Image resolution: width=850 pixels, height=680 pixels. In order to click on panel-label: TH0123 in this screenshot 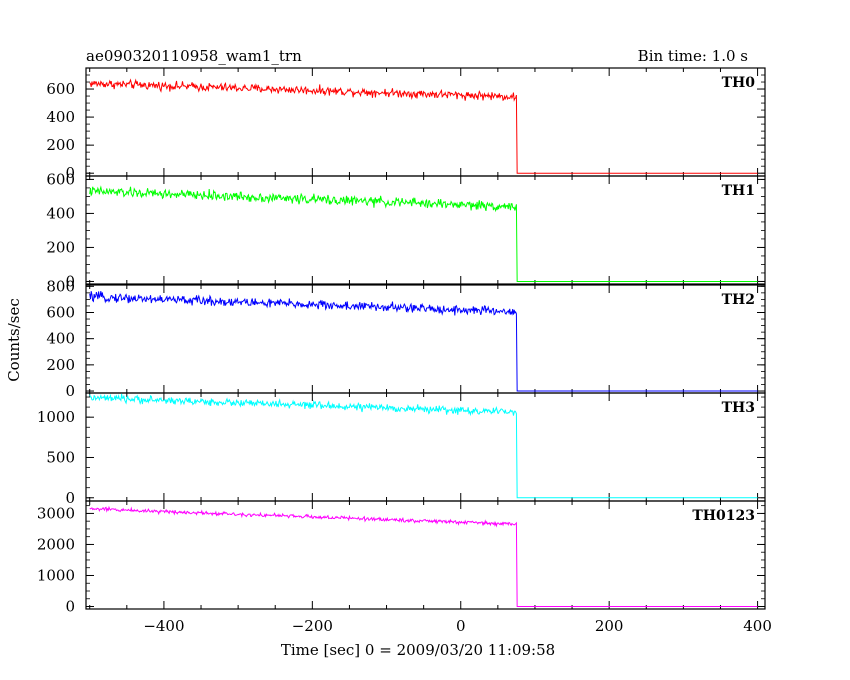, I will do `click(723, 516)`.